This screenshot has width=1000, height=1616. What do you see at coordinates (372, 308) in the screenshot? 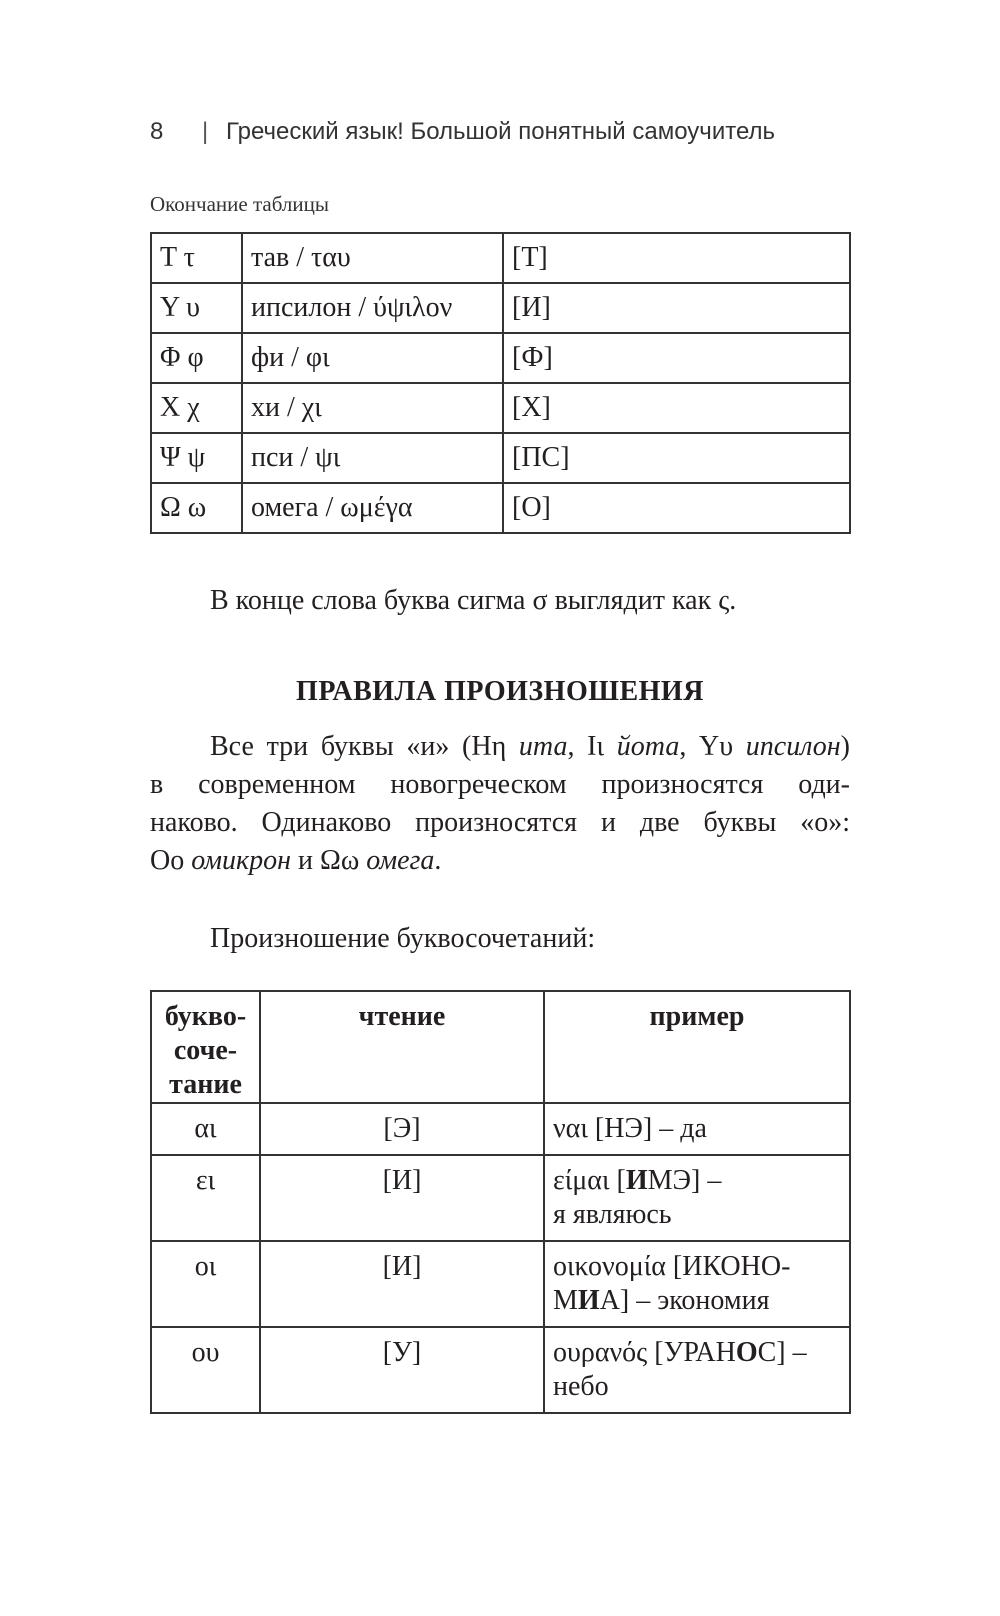
I see `name-cell: ипсилон / ύψιλον` at bounding box center [372, 308].